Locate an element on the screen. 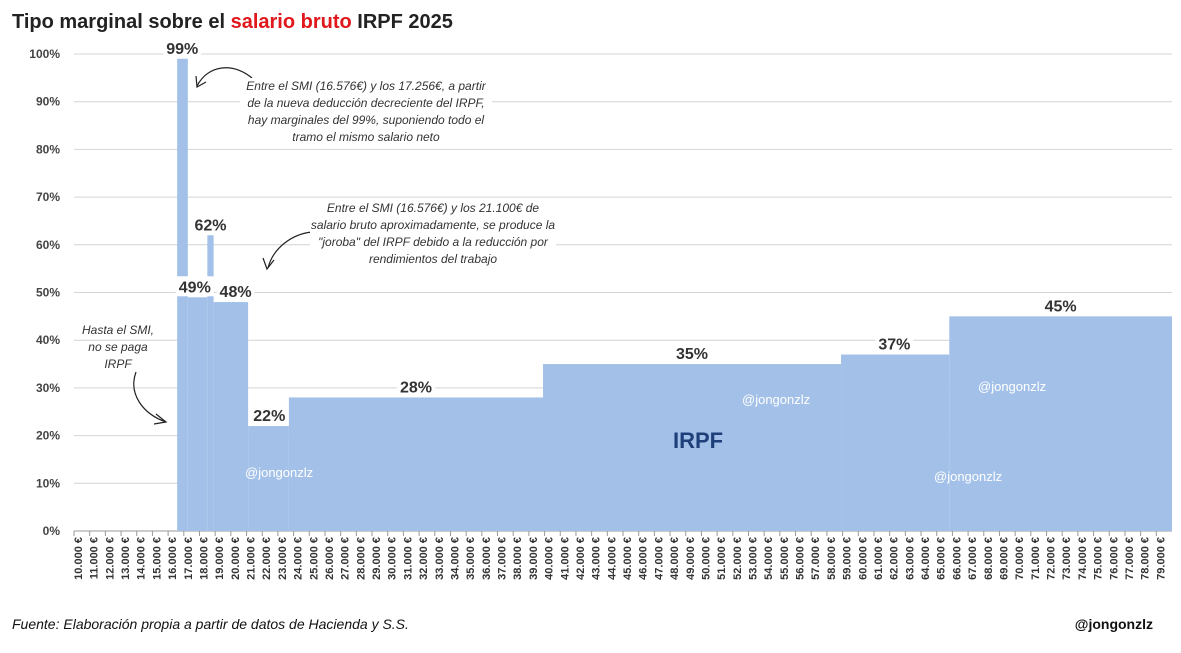 The height and width of the screenshot is (653, 1181). y-tick-label: 70% is located at coordinates (48, 197).